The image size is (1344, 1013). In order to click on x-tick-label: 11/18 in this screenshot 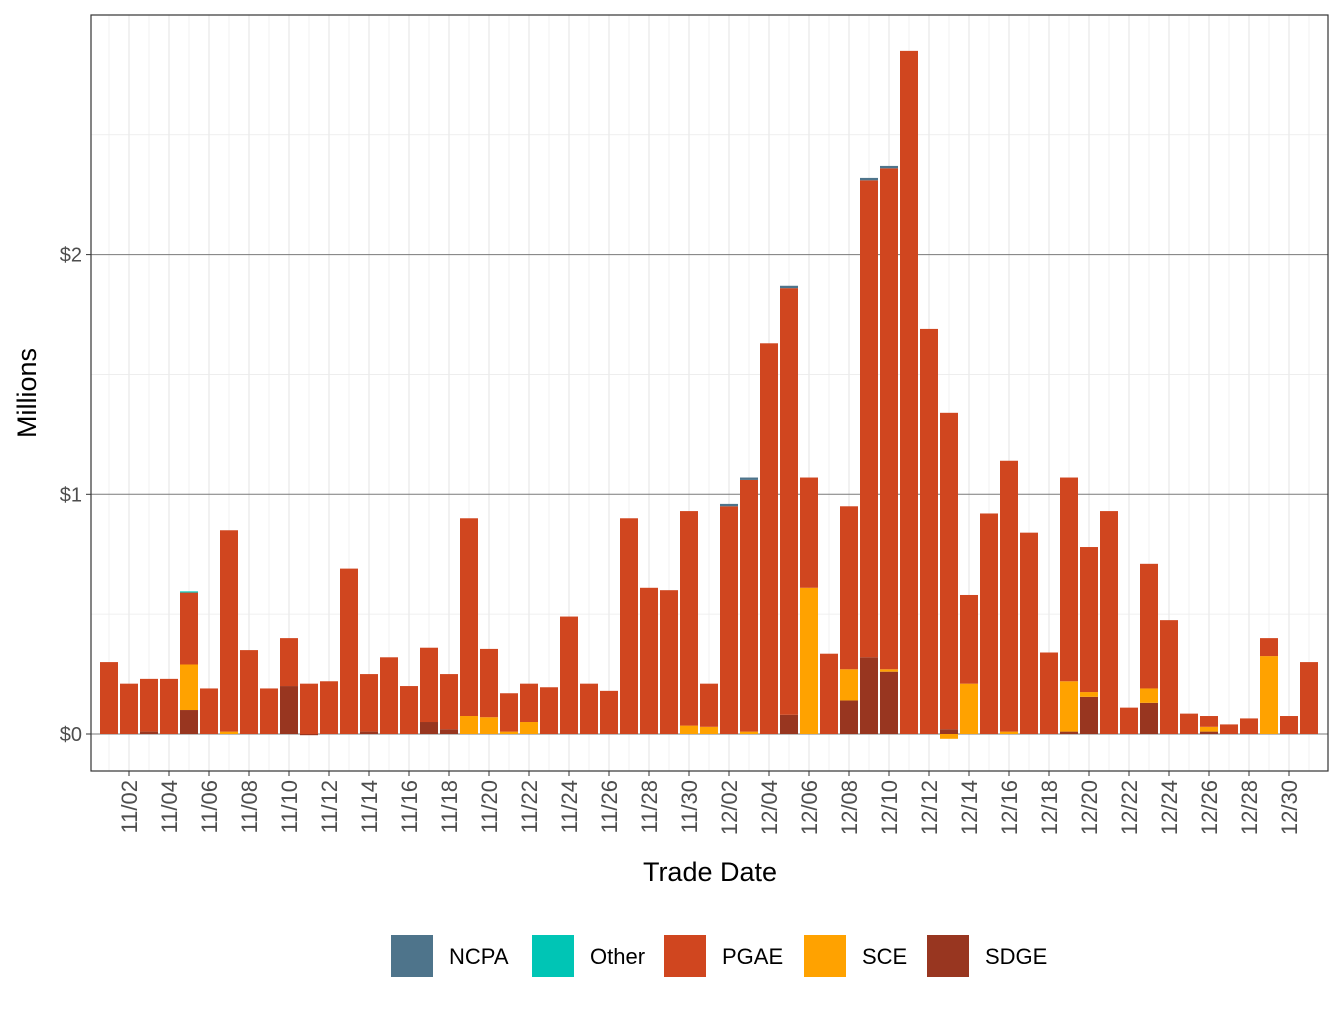, I will do `click(449, 806)`.